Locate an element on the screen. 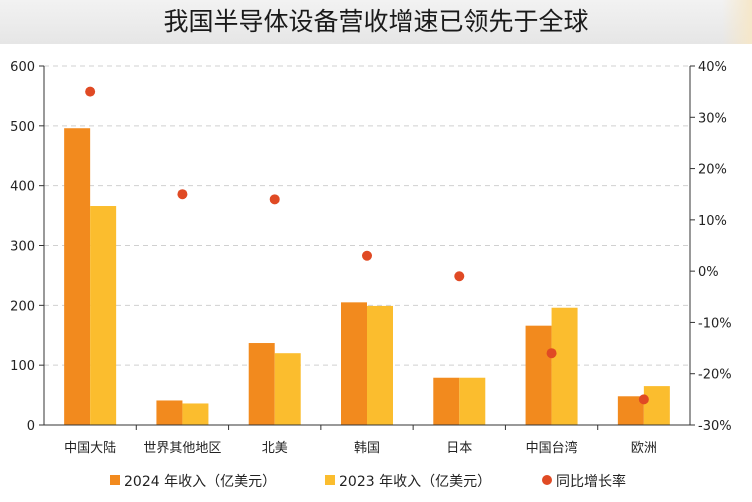  x-tick-label: 中国大陆 is located at coordinates (90, 448).